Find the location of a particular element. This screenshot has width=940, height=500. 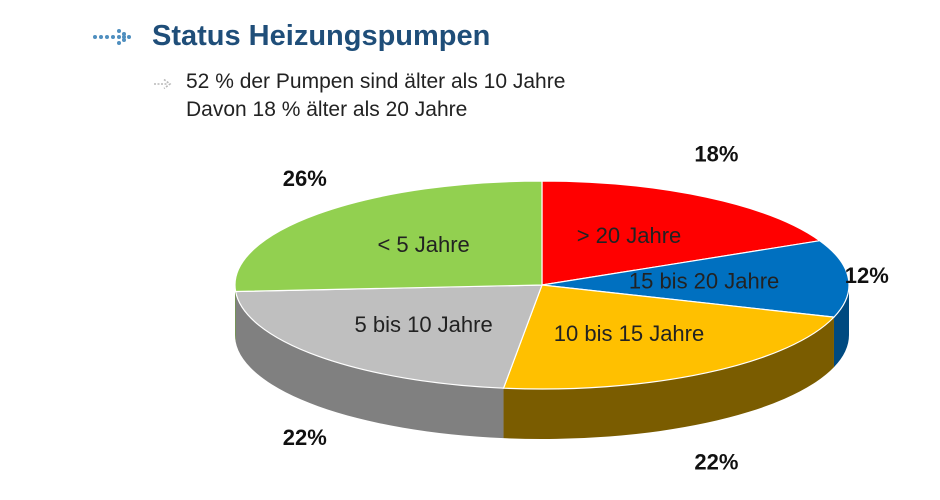

pie-value-label-1: 12% is located at coordinates (867, 275).